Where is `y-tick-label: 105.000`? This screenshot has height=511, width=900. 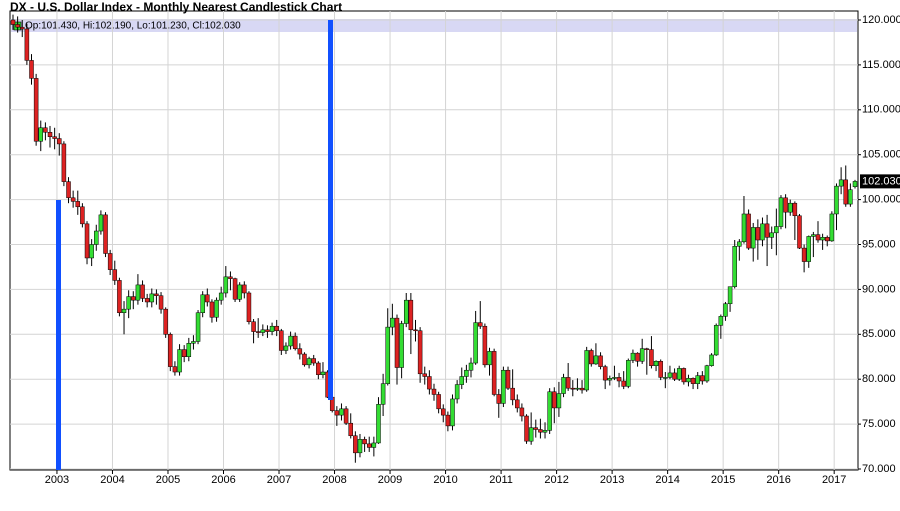 y-tick-label: 105.000 is located at coordinates (881, 155).